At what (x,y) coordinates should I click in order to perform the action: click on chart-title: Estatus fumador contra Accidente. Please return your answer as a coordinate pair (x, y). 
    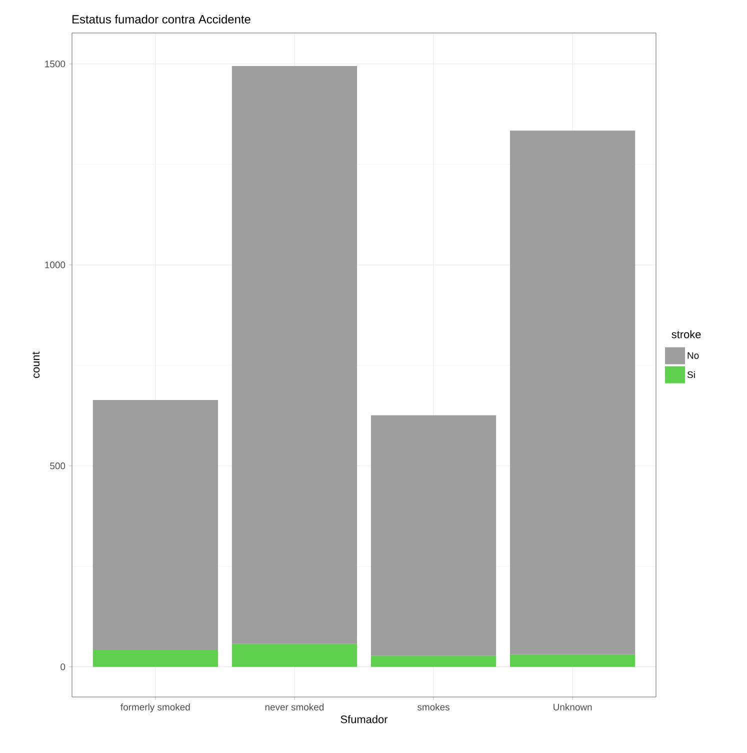
    Looking at the image, I should click on (161, 19).